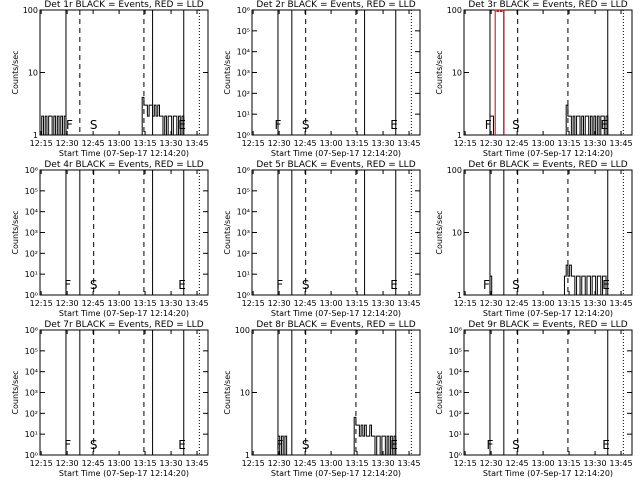 The height and width of the screenshot is (480, 640). What do you see at coordinates (335, 165) in the screenshot?
I see `panel-title: Det 5r BLACK = Events, RED = LLD` at bounding box center [335, 165].